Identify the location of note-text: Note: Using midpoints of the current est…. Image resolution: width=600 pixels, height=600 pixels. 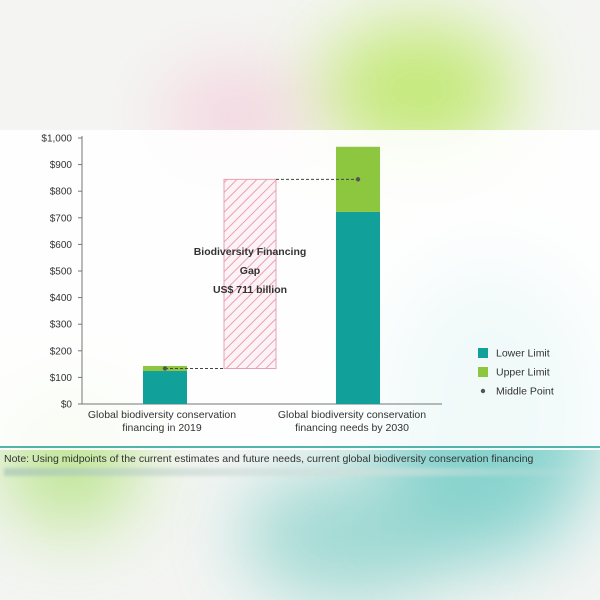
(269, 459).